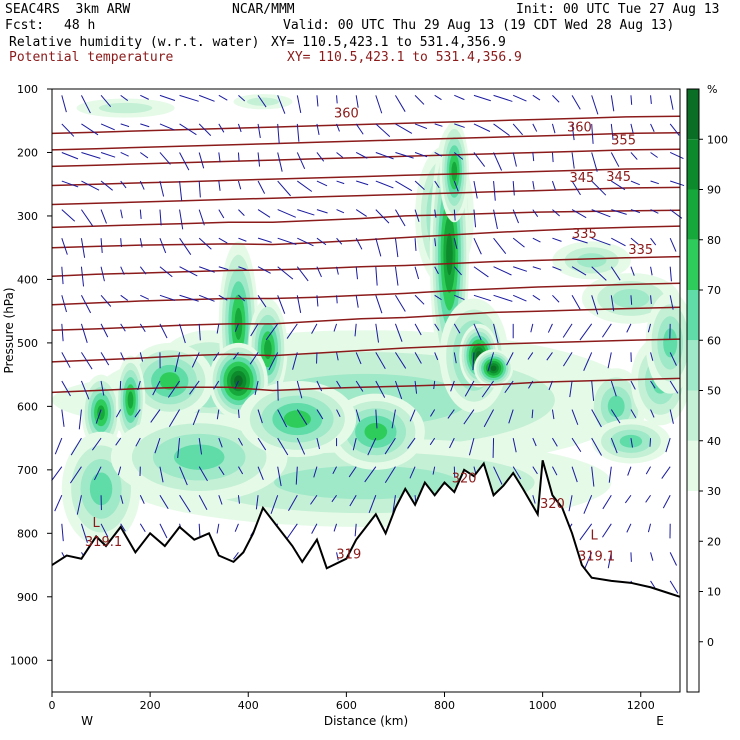 The height and width of the screenshot is (740, 740). What do you see at coordinates (52, 705) in the screenshot?
I see `x-tick-label: 0` at bounding box center [52, 705].